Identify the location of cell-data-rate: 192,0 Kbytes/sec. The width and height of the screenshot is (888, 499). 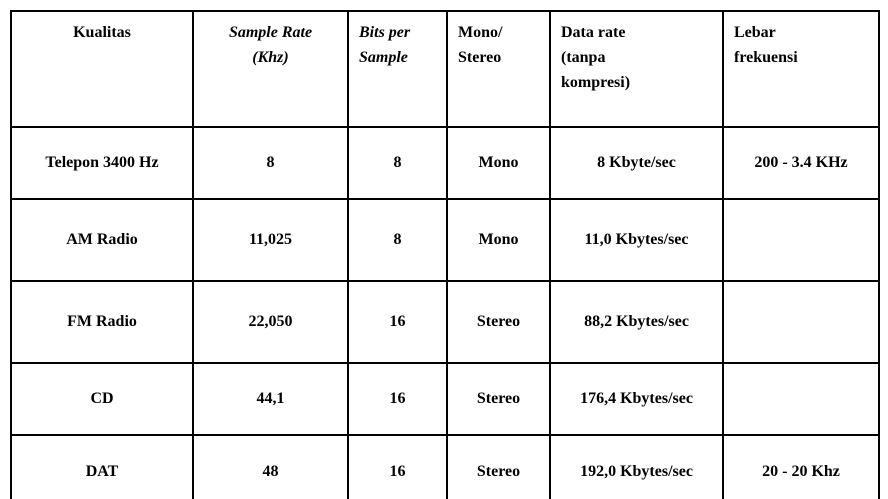
(636, 466).